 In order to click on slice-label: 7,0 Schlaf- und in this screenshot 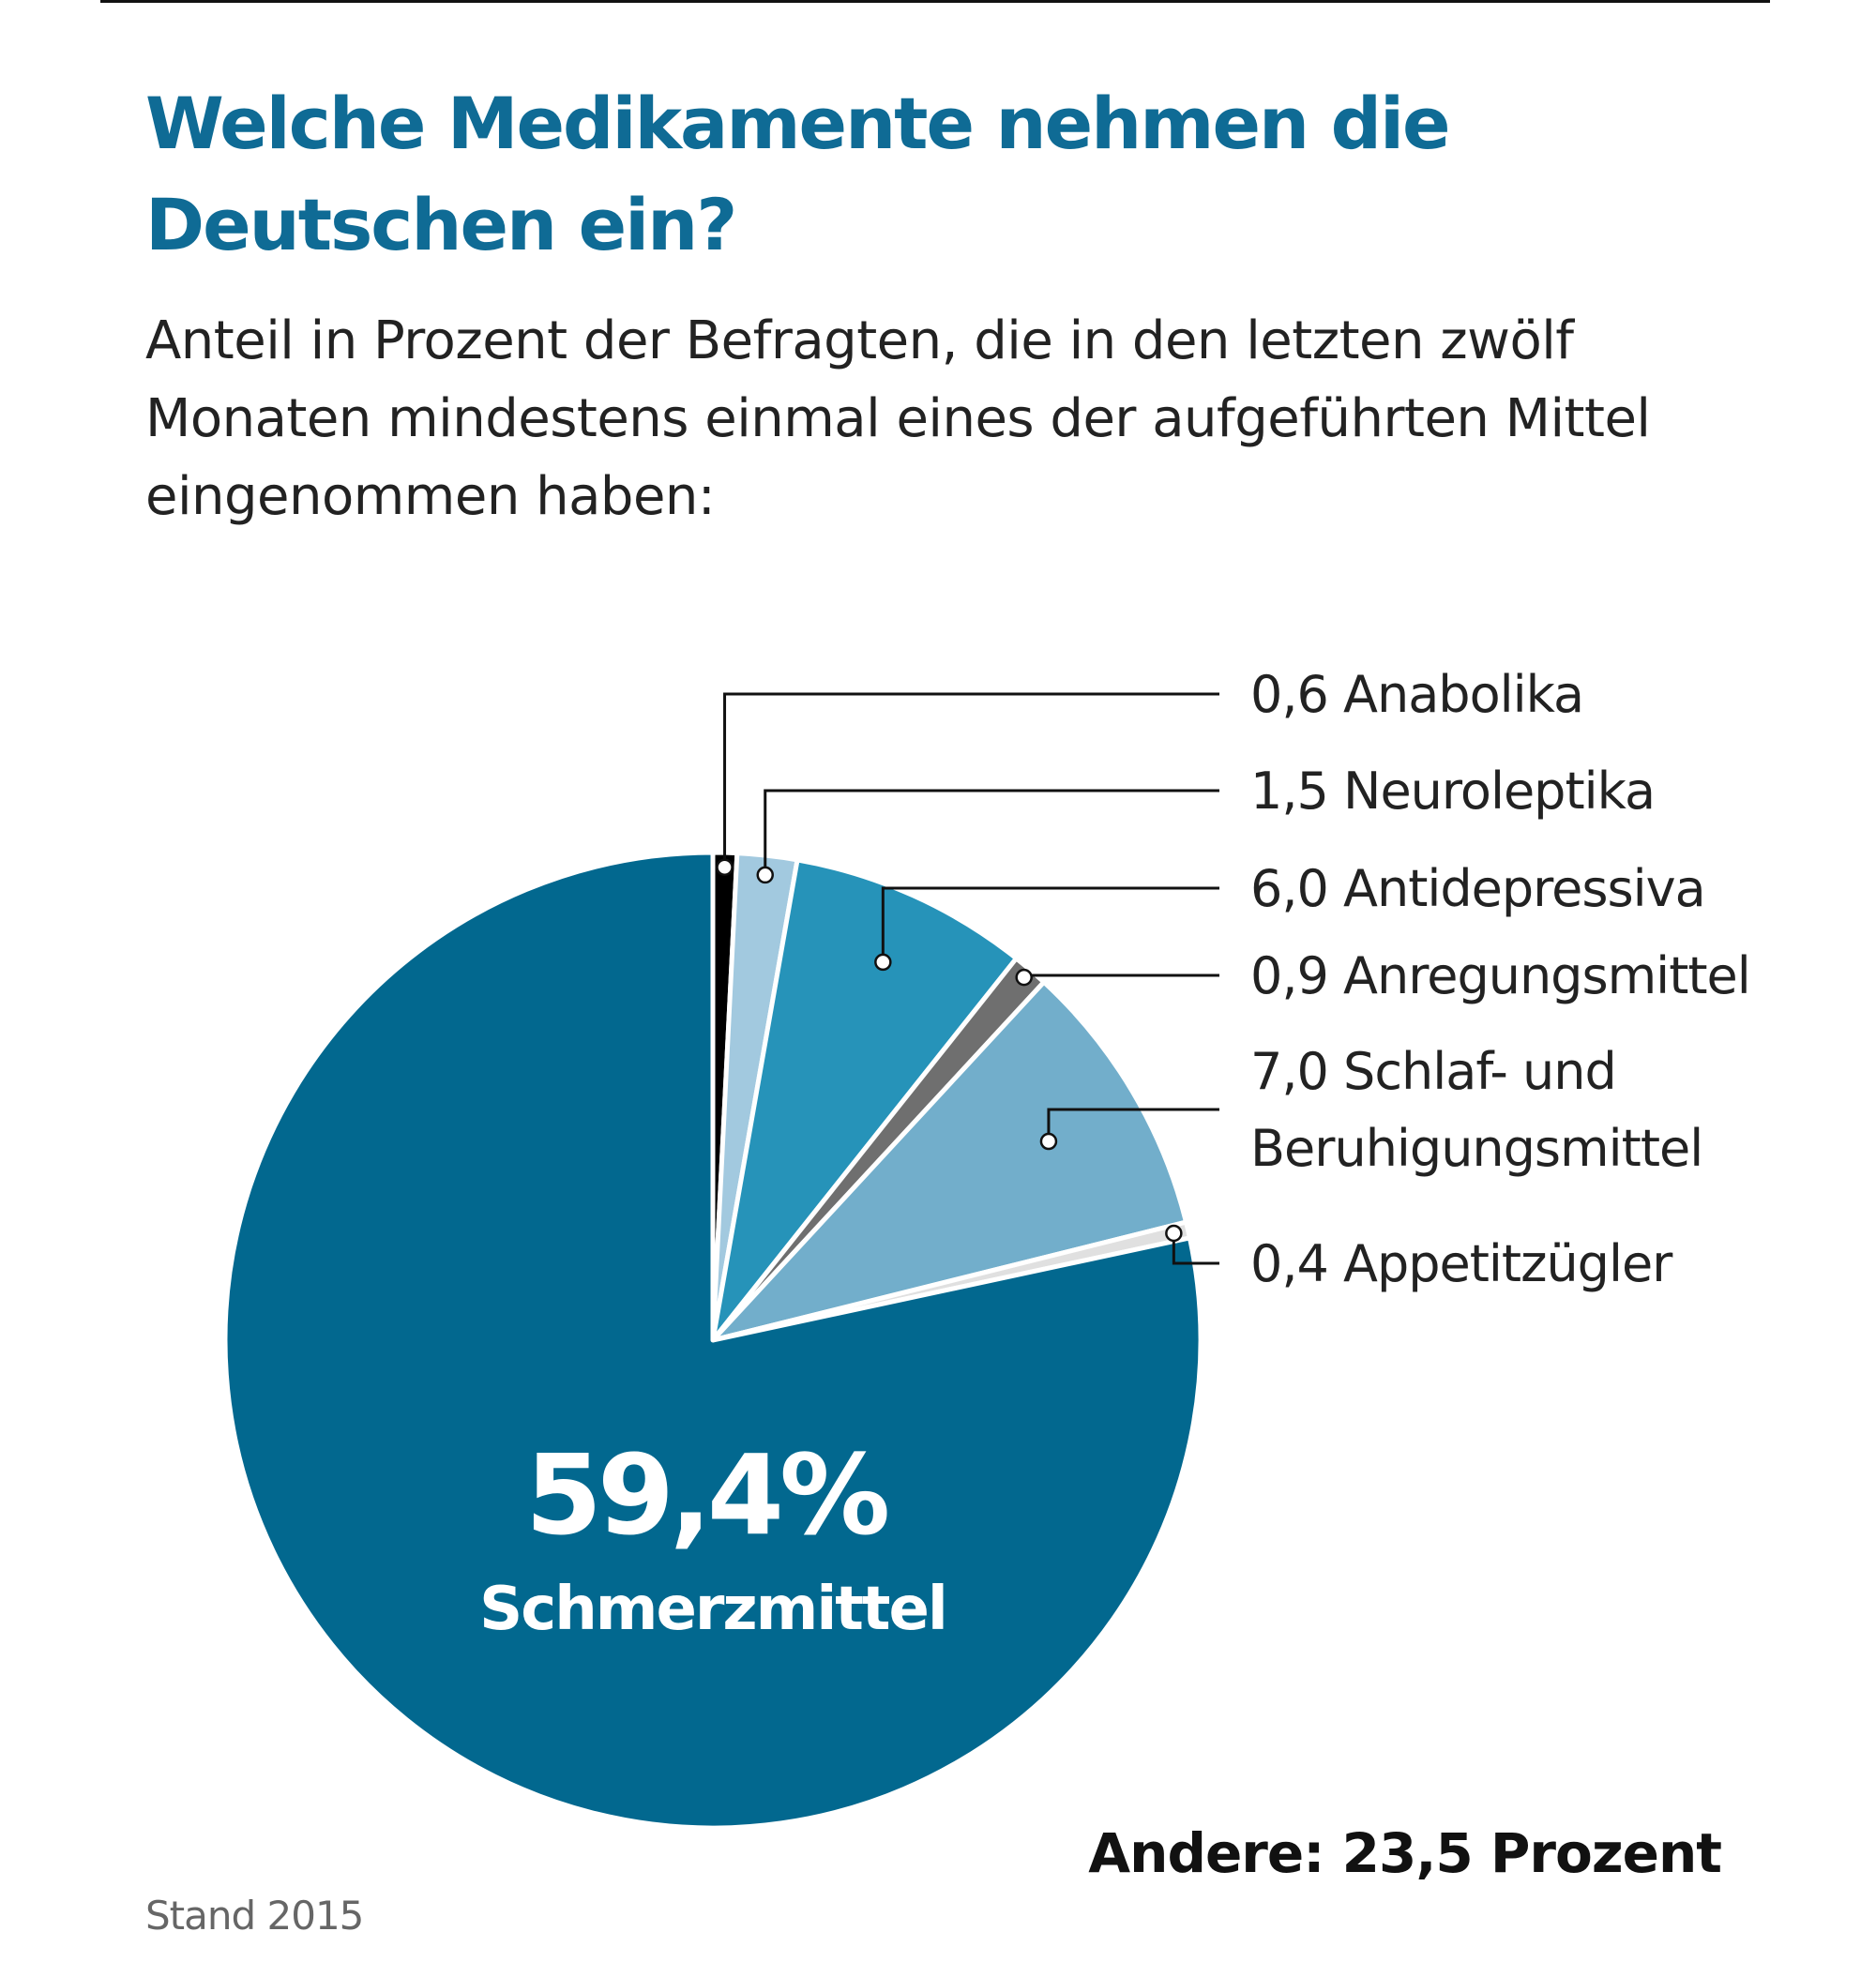, I will do `click(1433, 1071)`.